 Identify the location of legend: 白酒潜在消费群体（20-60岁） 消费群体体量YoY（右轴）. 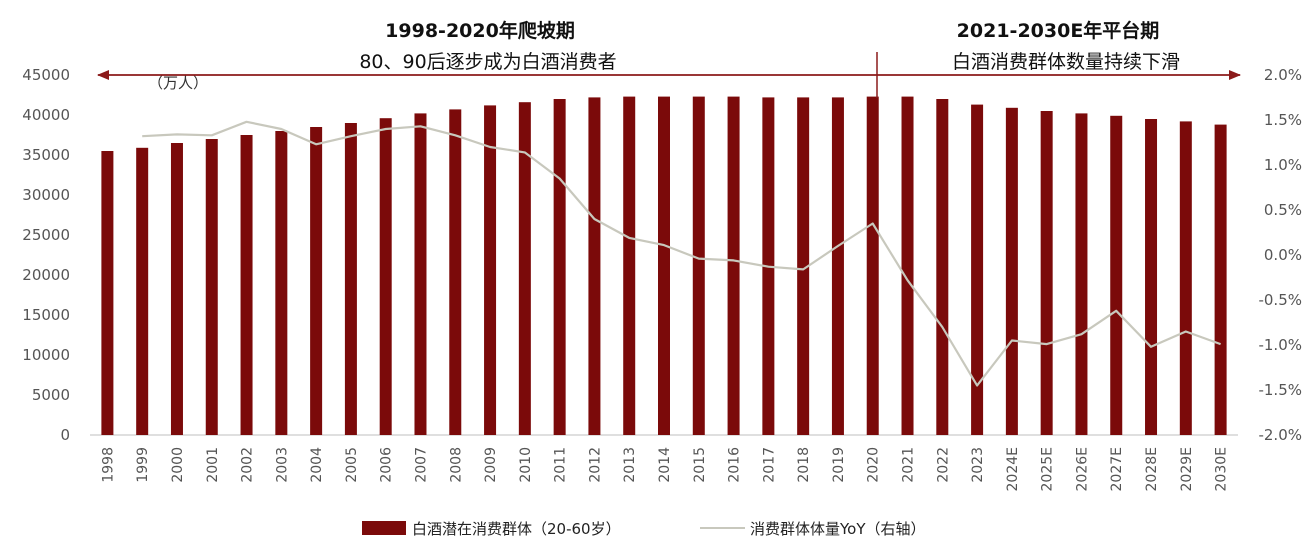
(644, 529).